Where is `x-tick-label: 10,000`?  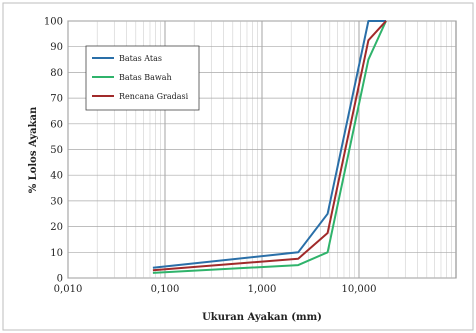
x-tick-label: 10,000 is located at coordinates (359, 289).